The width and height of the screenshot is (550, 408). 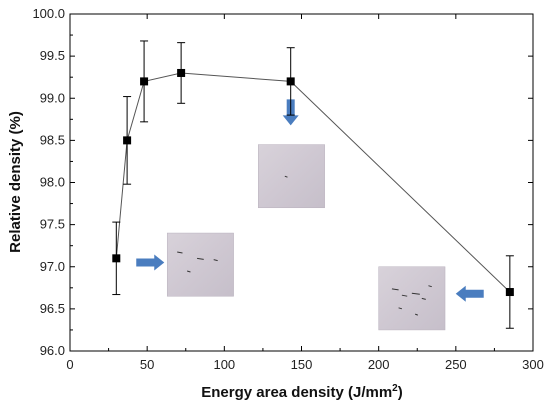 I want to click on x-tick-label: 250, so click(x=456, y=364).